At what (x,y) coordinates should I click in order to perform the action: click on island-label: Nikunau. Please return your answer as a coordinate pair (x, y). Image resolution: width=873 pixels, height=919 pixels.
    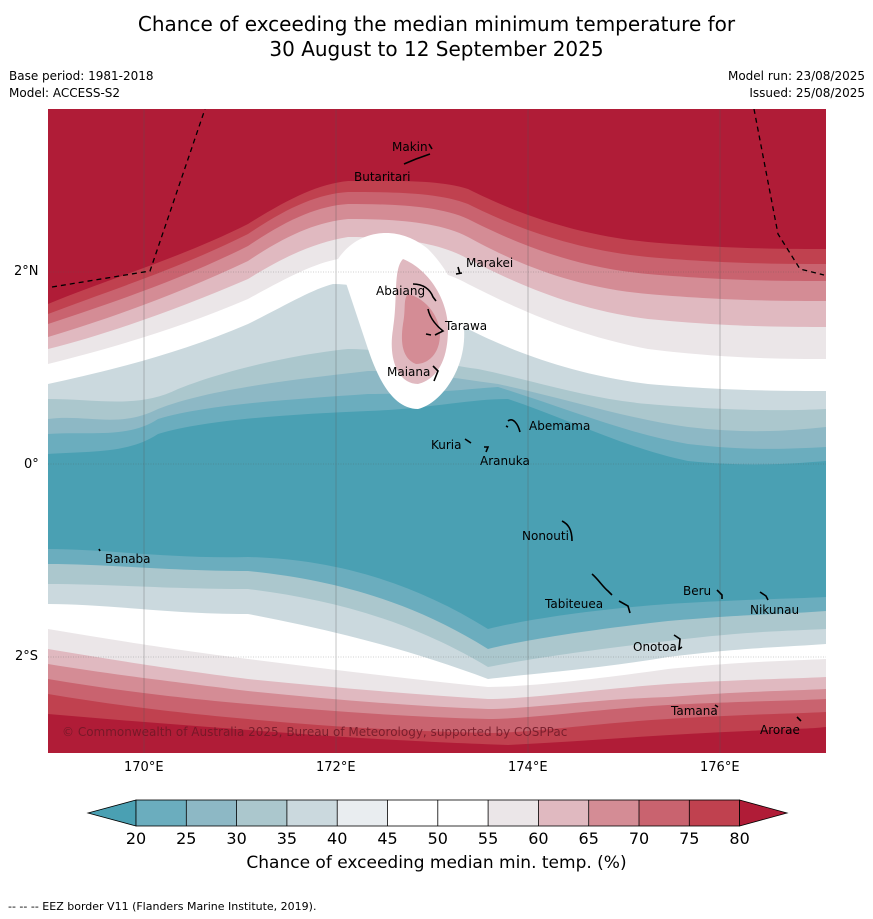
    Looking at the image, I should click on (774, 610).